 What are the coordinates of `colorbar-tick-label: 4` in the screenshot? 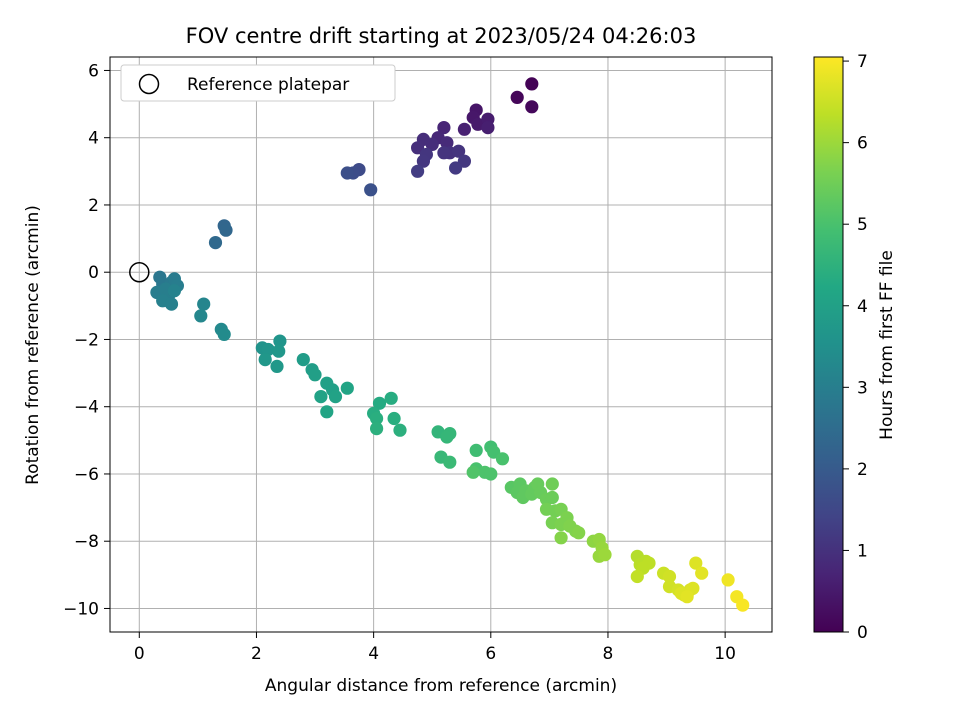 It's located at (862, 307).